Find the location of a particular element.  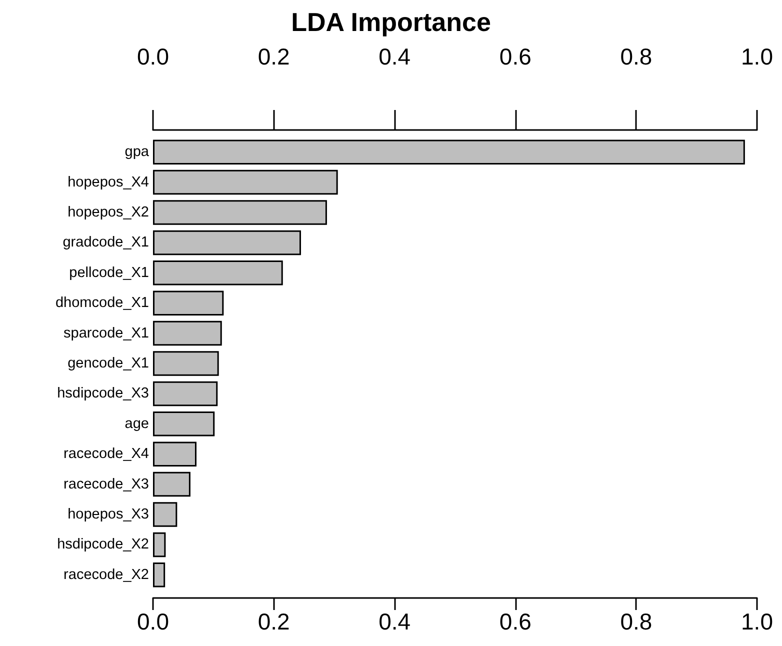

y-tick-label: hsdipcode_X3 is located at coordinates (103, 394).